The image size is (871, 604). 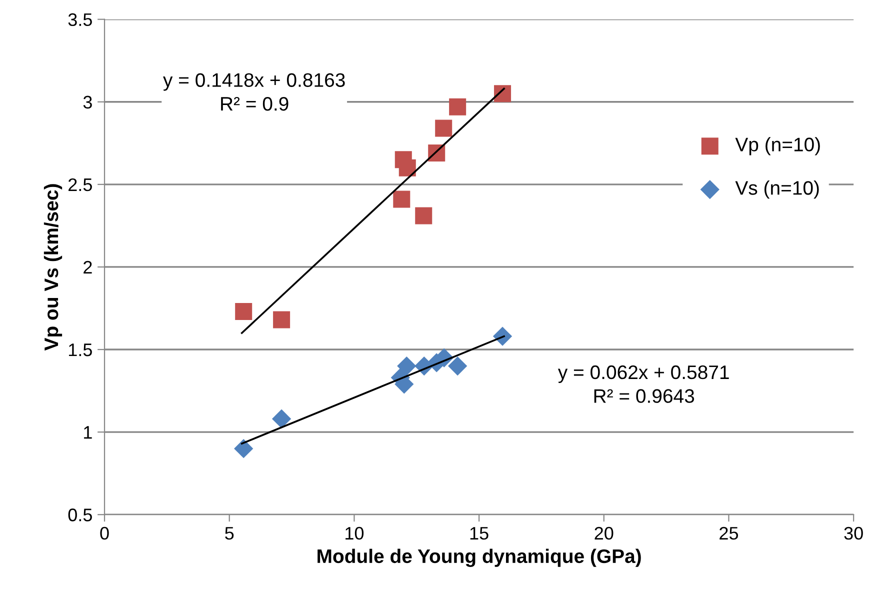 What do you see at coordinates (80, 185) in the screenshot?
I see `y-tick-label: 2.5` at bounding box center [80, 185].